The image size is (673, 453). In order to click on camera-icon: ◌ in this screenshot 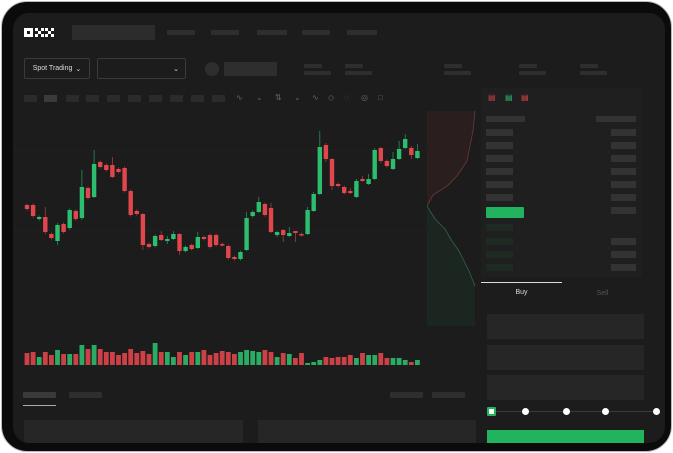, I will do `click(346, 97)`.